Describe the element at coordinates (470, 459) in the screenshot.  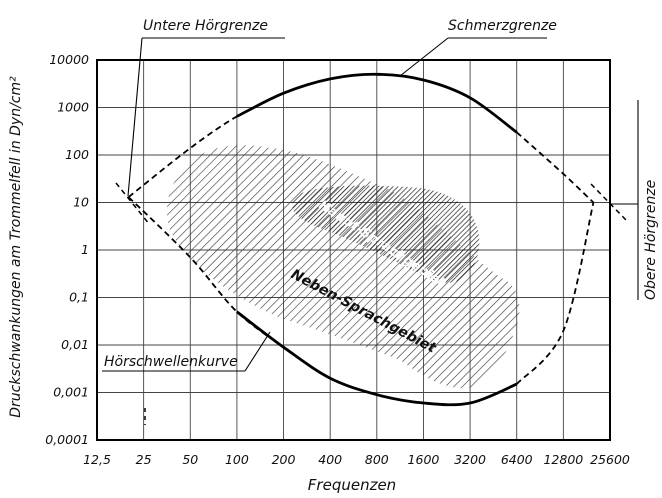
I see `x-tick-label: 3200` at that location.